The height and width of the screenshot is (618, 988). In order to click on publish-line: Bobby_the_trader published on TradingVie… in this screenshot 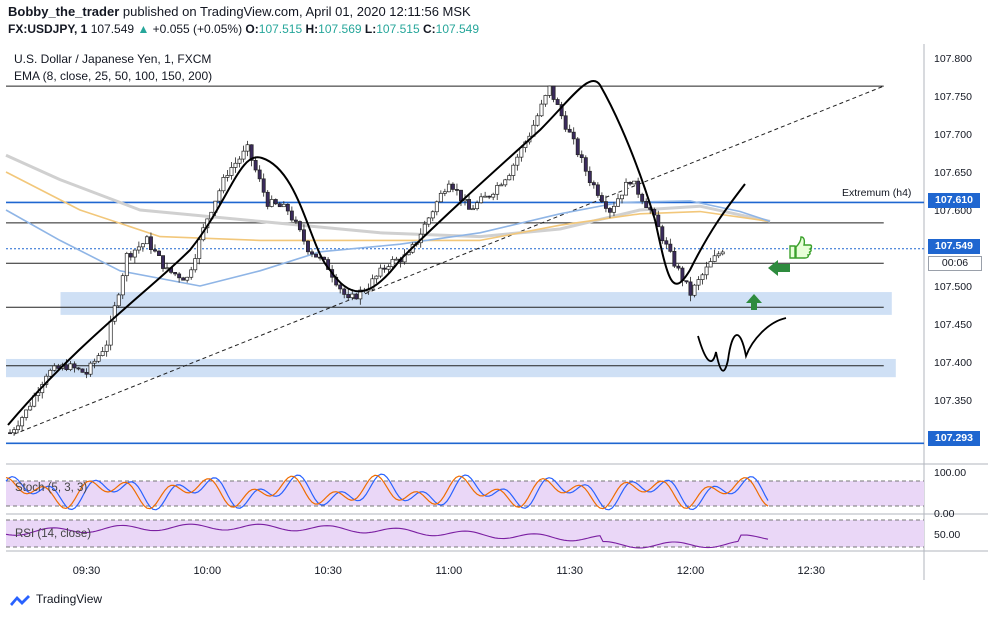, I will do `click(239, 11)`.